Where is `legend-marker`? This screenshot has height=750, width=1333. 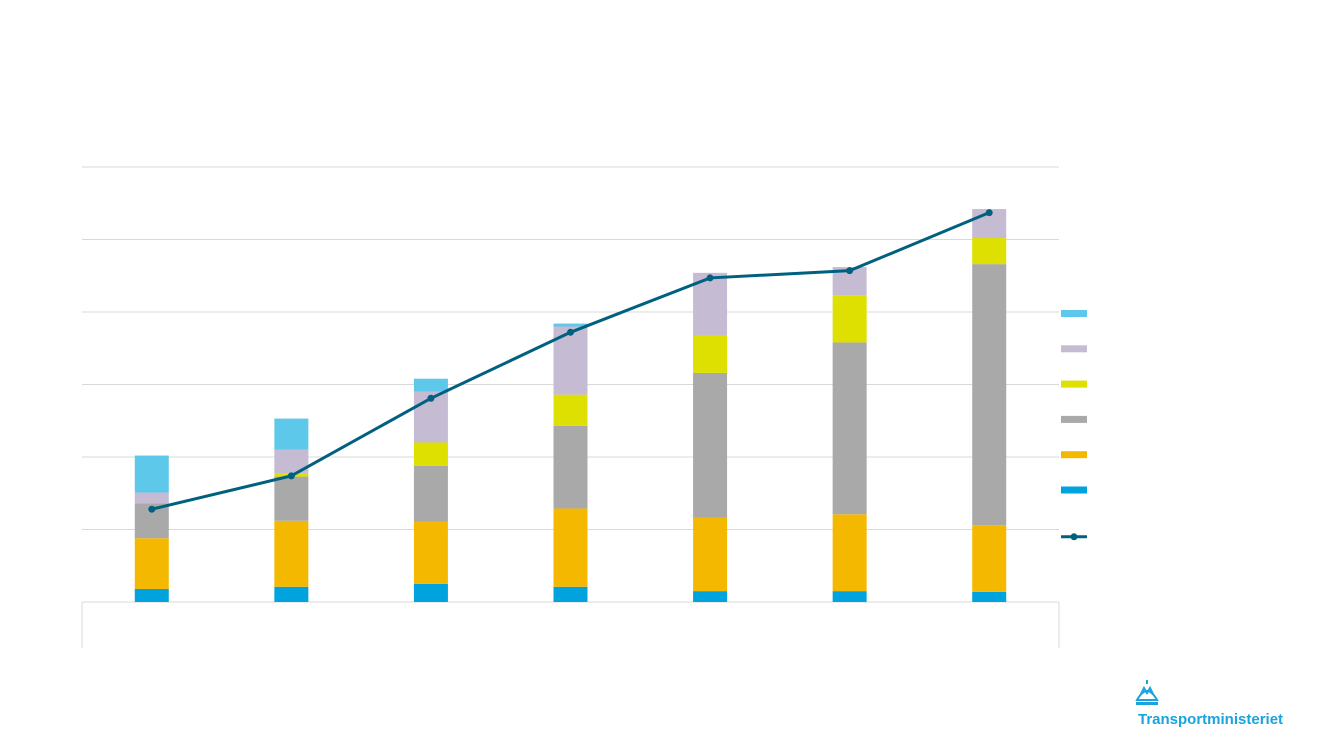
legend-marker is located at coordinates (1074, 537).